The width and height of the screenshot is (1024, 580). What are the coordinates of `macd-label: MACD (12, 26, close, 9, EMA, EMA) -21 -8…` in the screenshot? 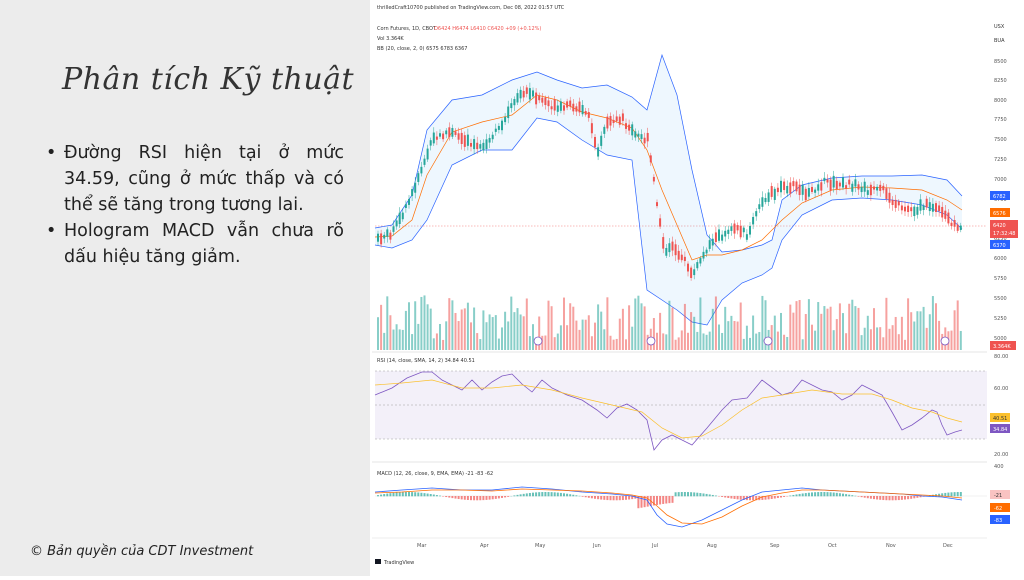 It's located at (435, 474).